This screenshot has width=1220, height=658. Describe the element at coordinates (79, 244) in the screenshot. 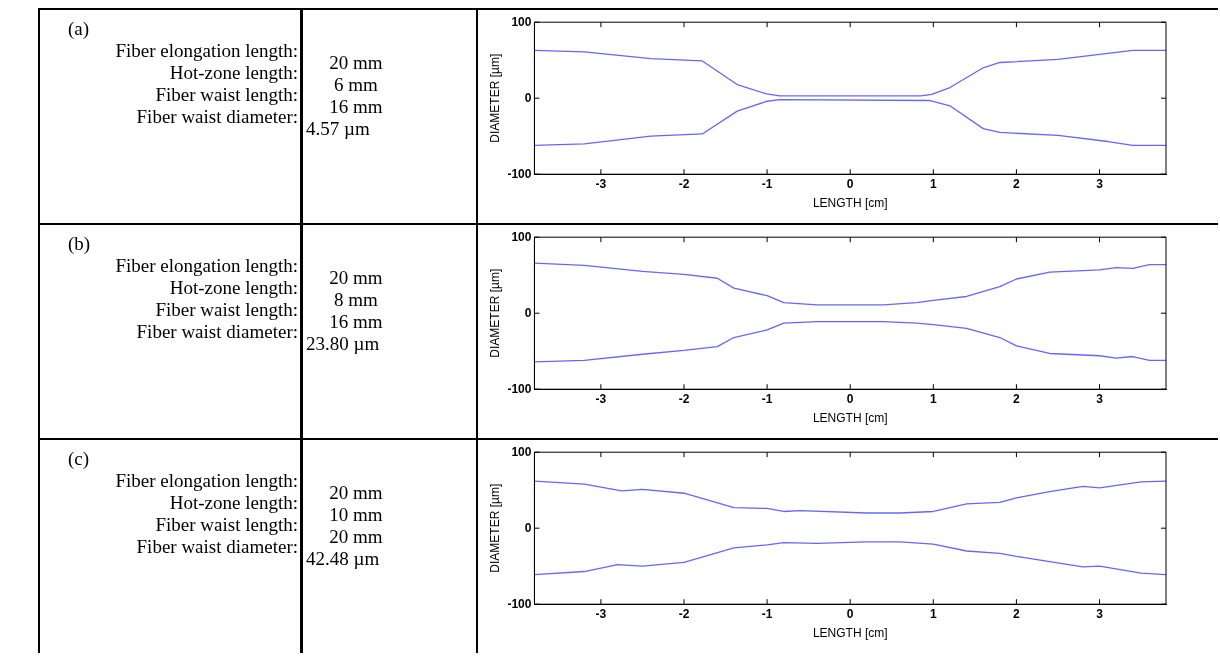

I see `text: (b)` at that location.